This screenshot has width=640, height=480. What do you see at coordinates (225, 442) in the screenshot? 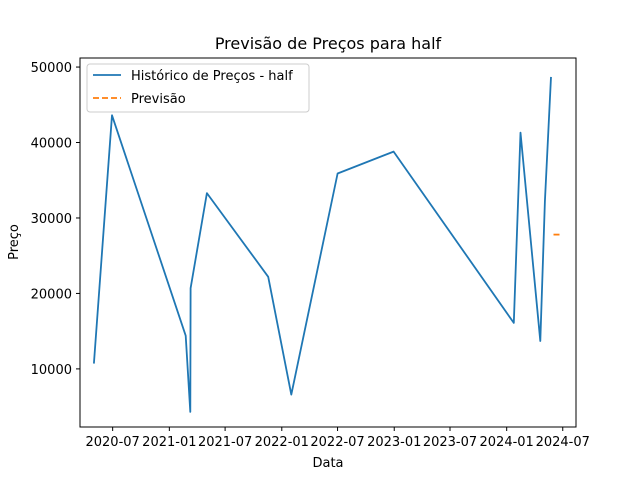
I see `x-tick-label: 2021-07` at bounding box center [225, 442].